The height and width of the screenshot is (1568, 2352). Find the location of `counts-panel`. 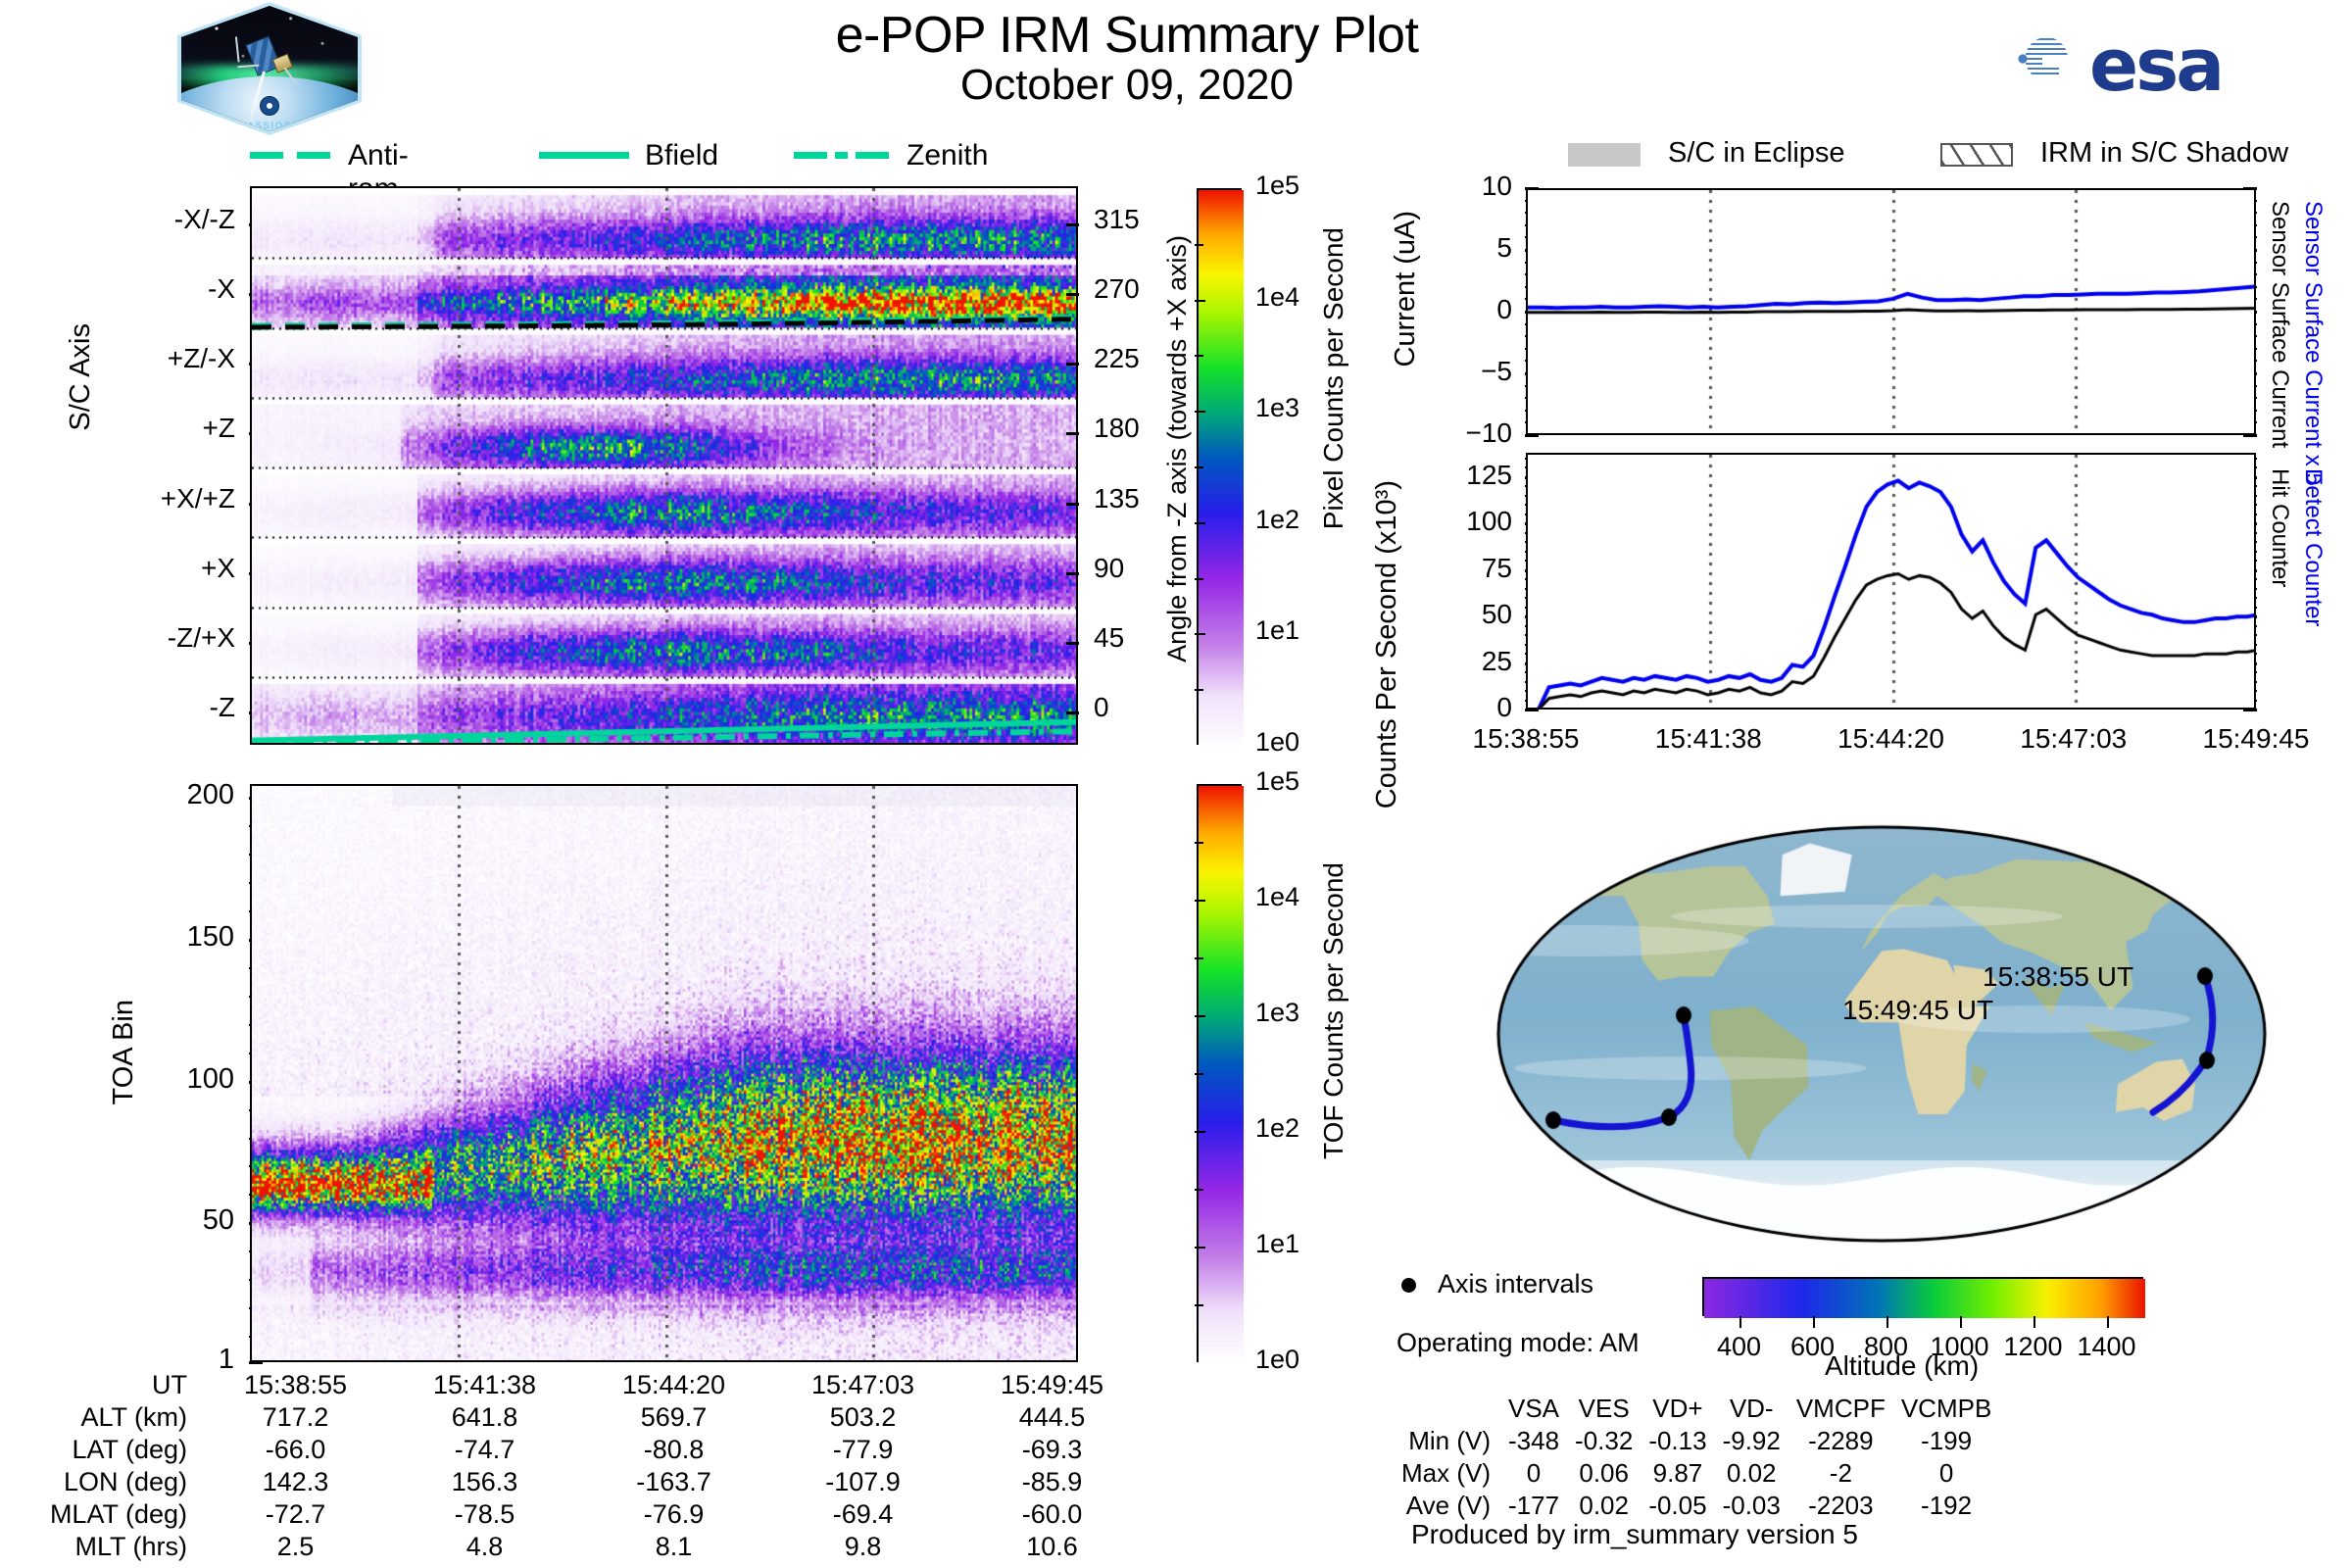

counts-panel is located at coordinates (1891, 581).